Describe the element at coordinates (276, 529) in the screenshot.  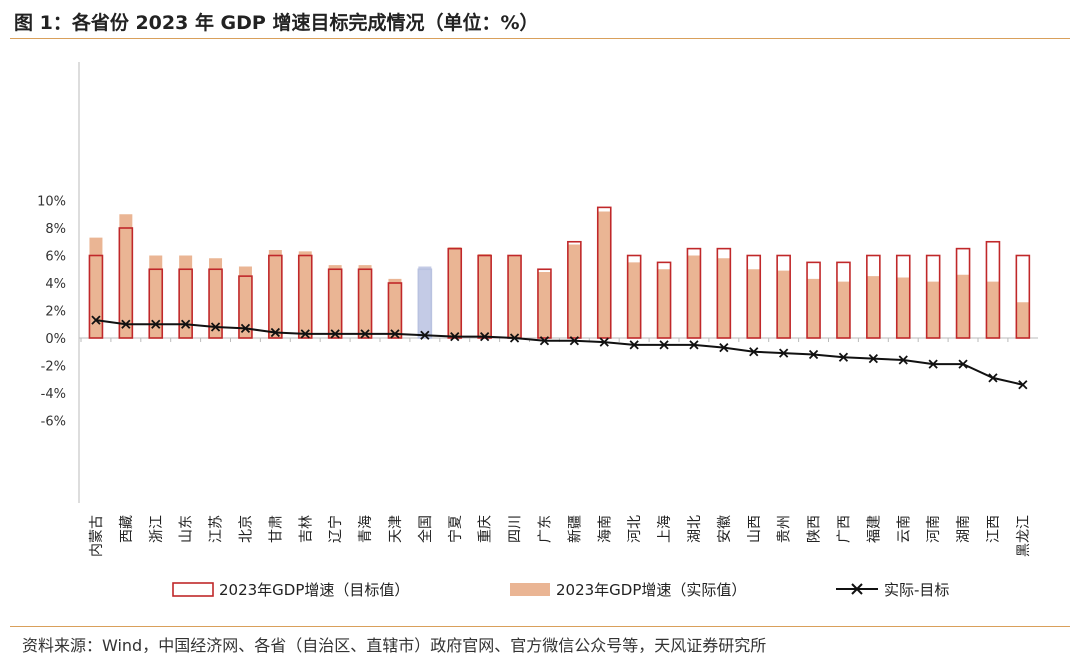
I see `category-label: 甘肃` at that location.